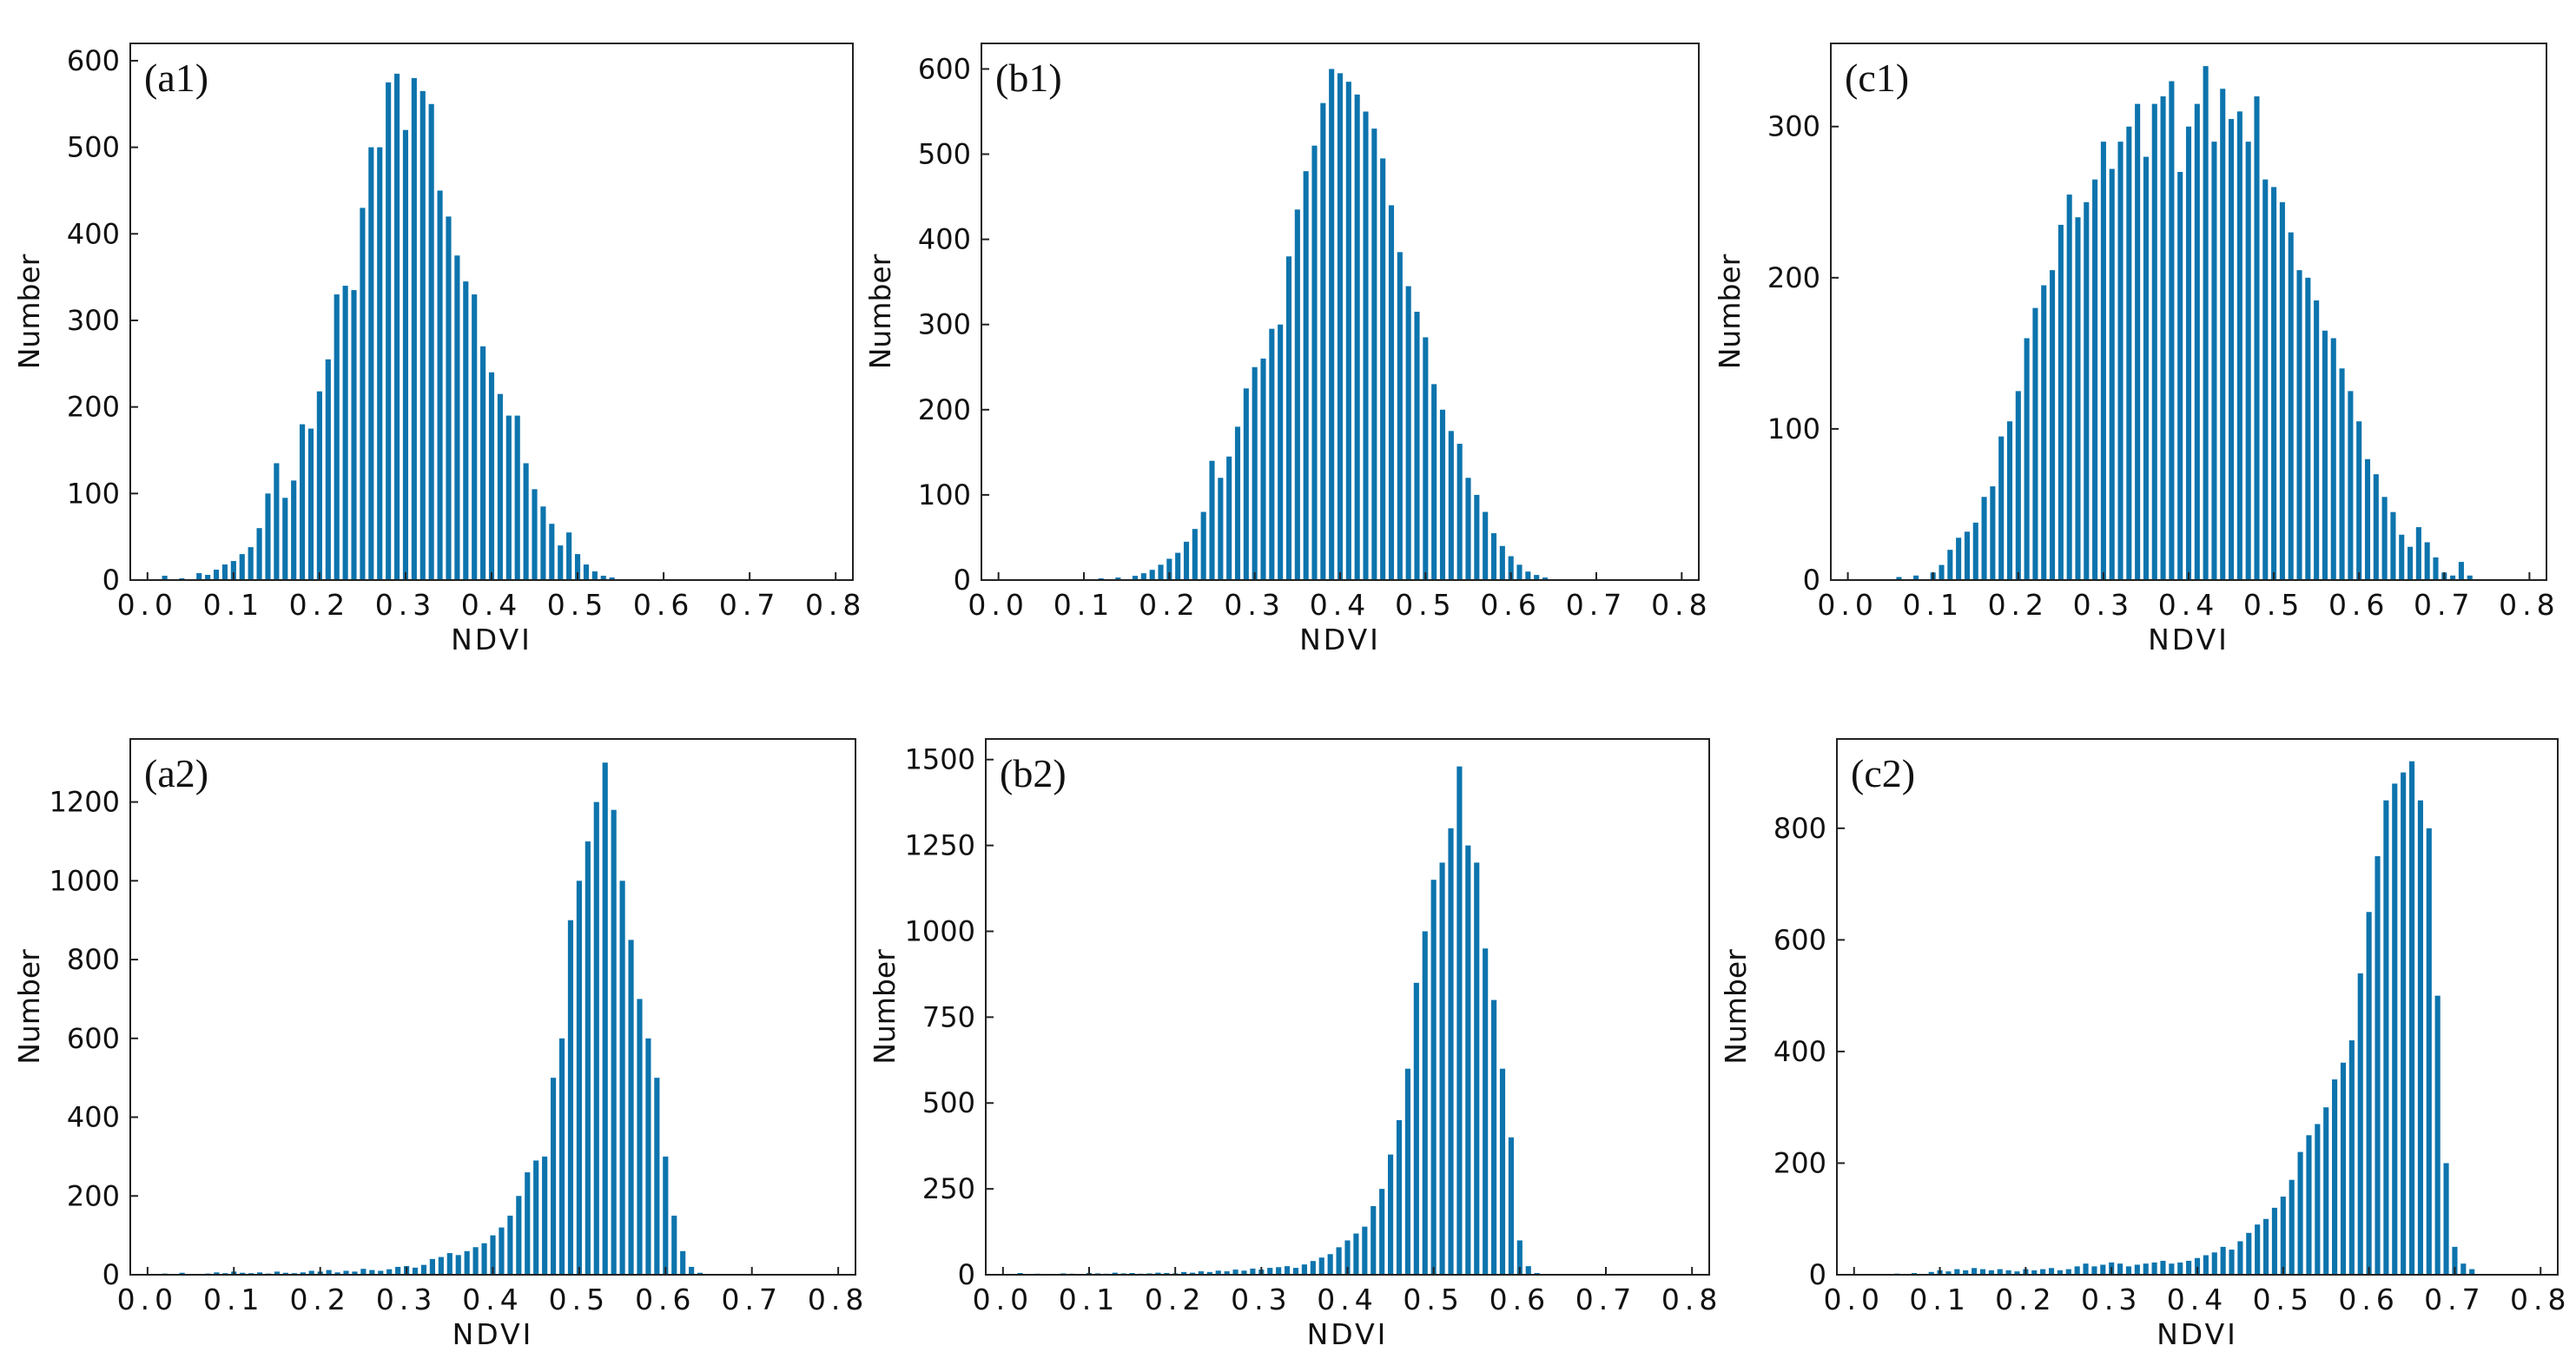  What do you see at coordinates (176, 78) in the screenshot?
I see `panel-label: (a1)` at bounding box center [176, 78].